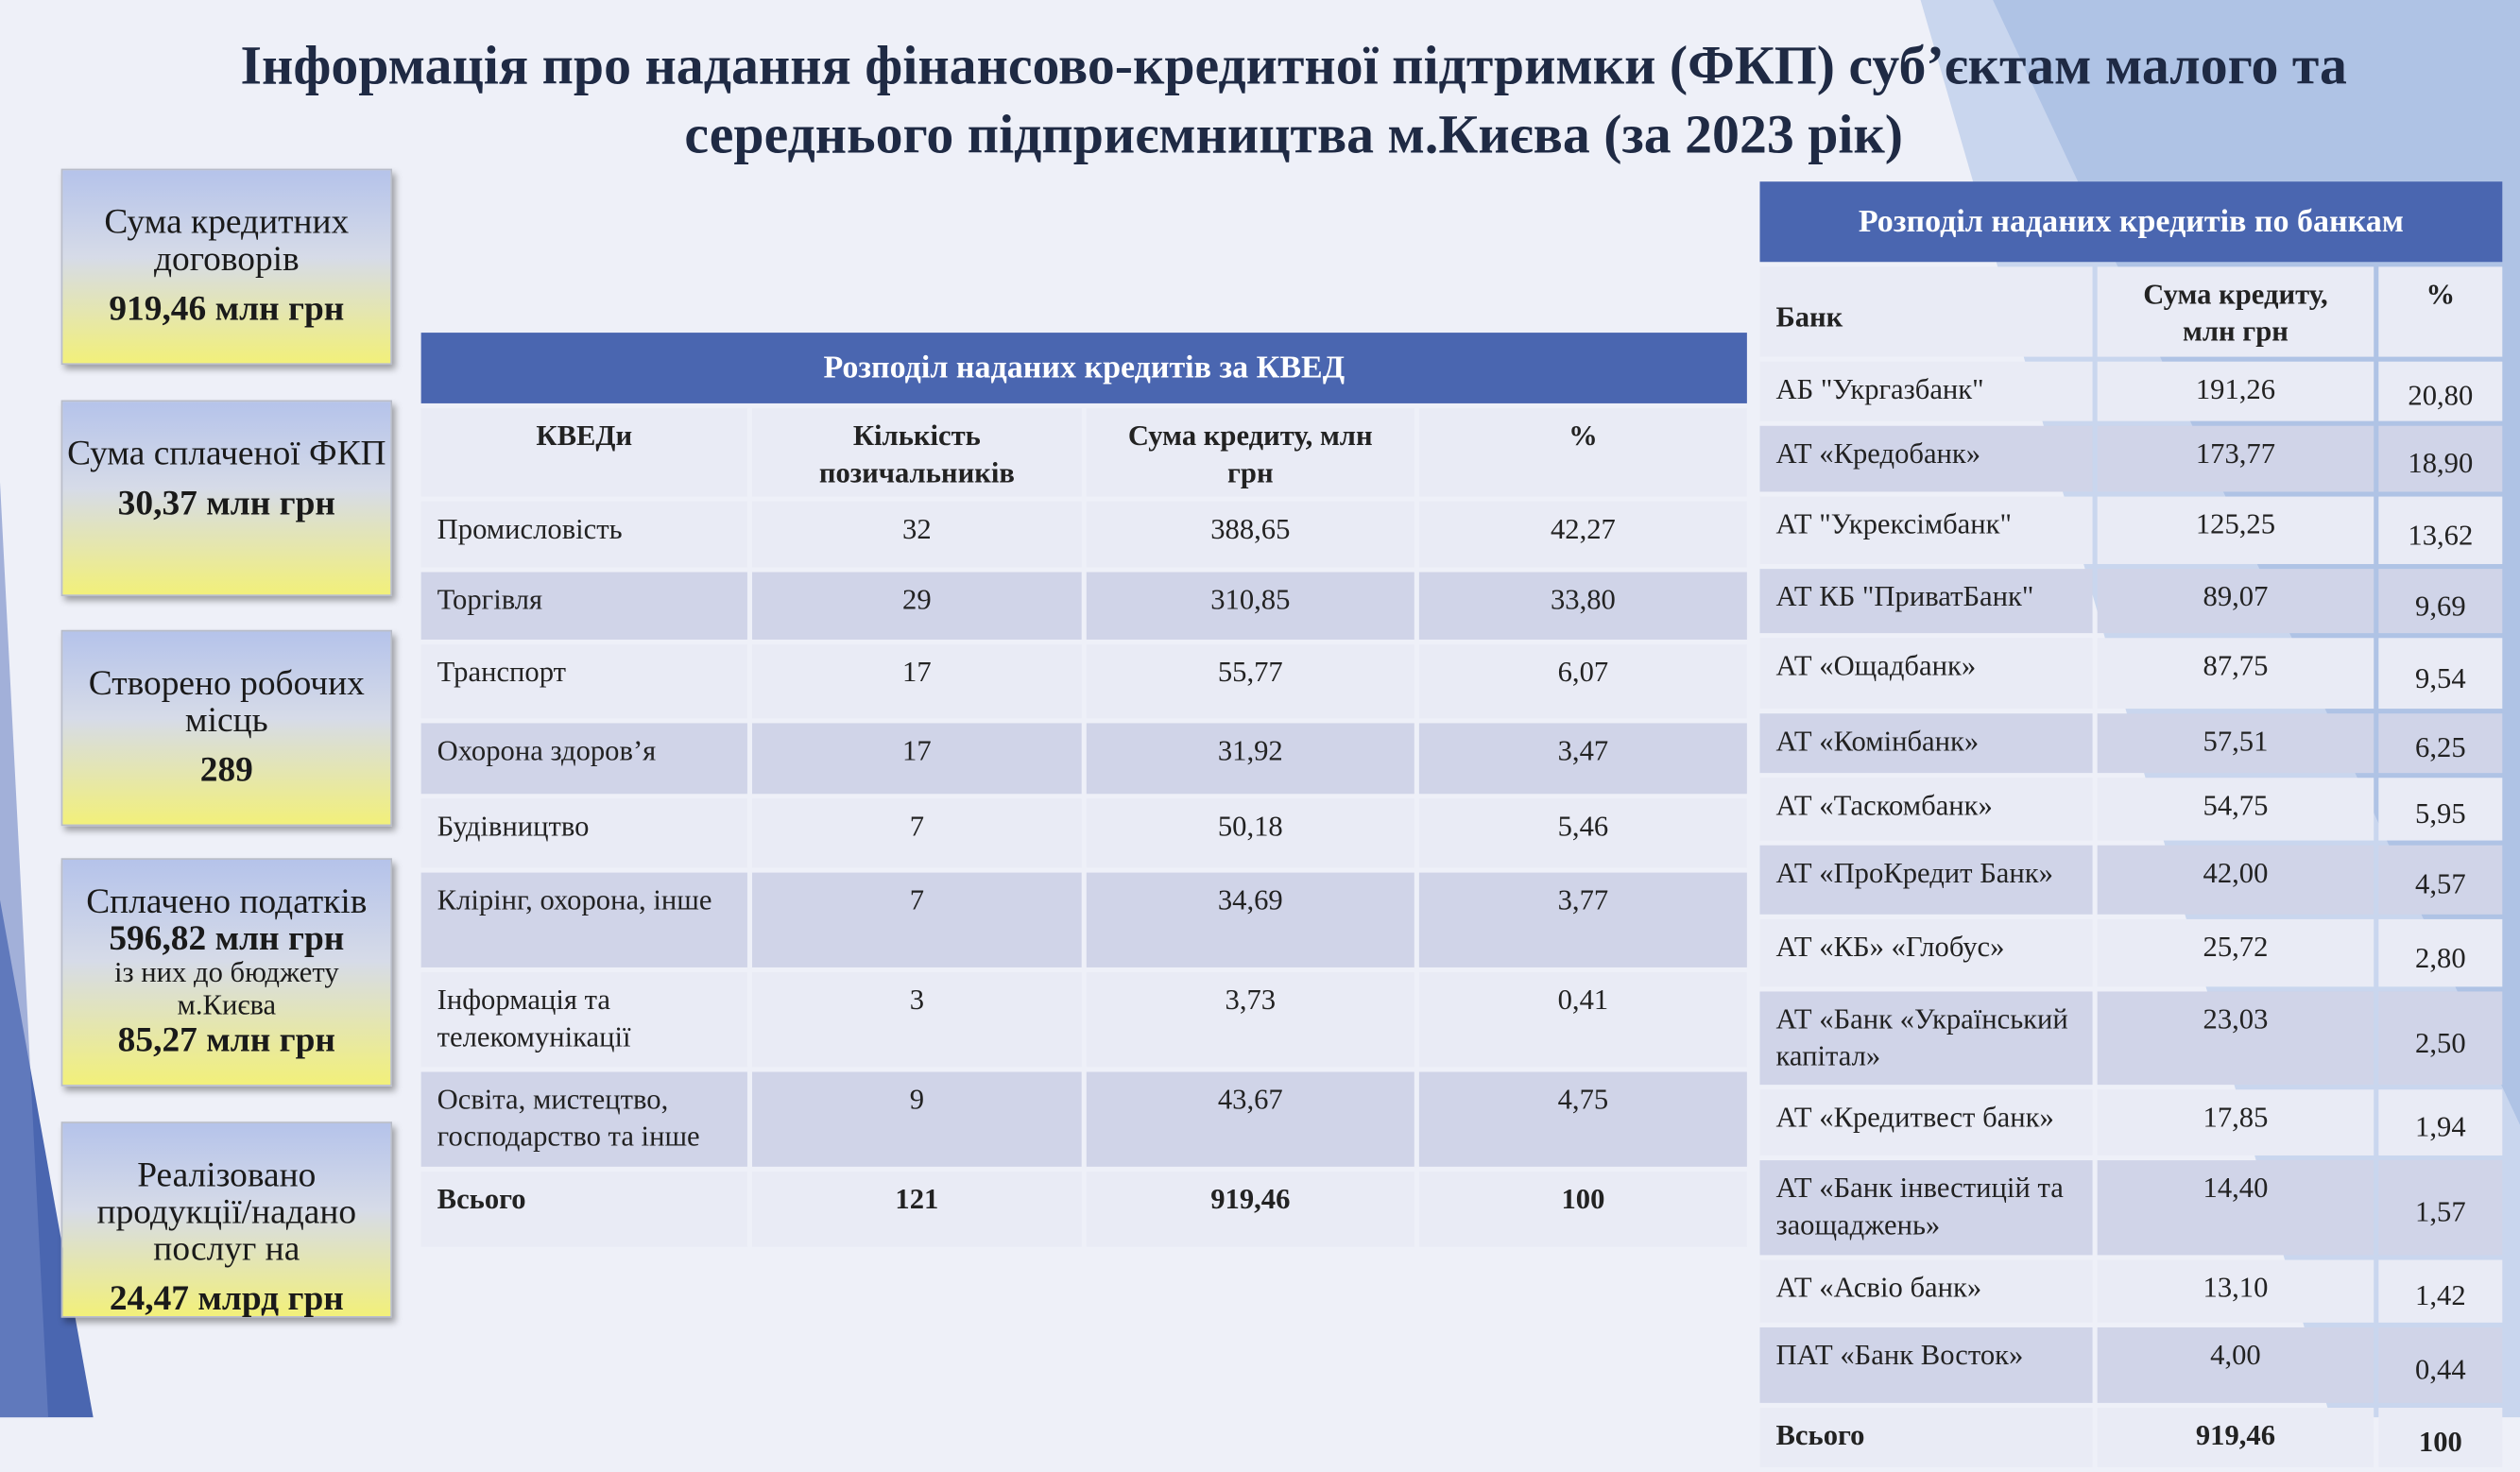 The image size is (2520, 1472). I want to click on column-header: Кількість позичальників, so click(917, 452).